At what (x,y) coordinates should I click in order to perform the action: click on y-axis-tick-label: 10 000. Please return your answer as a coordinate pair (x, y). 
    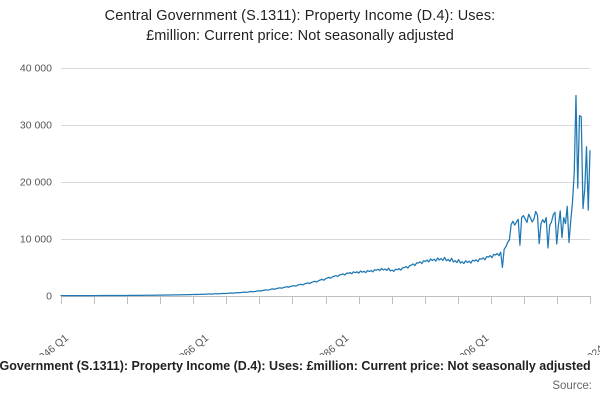
    Looking at the image, I should click on (36, 240).